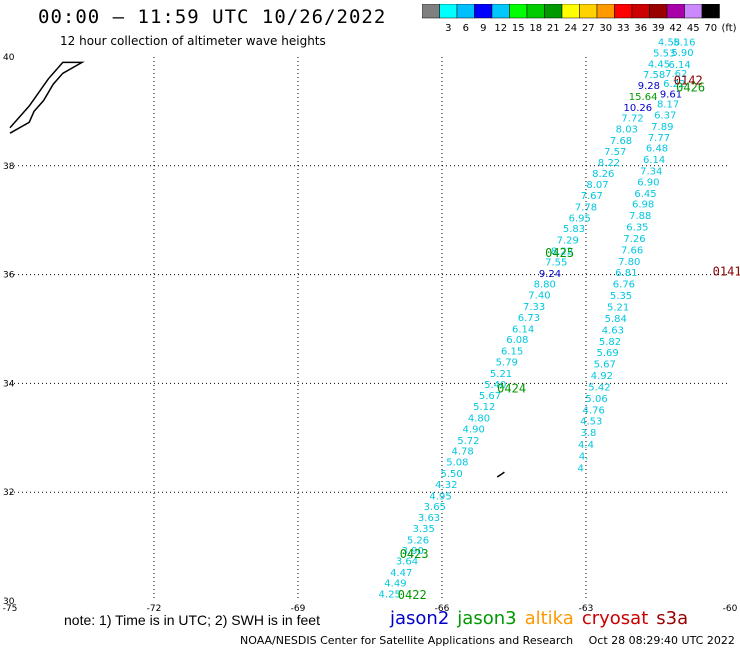 The height and width of the screenshot is (650, 740). Describe the element at coordinates (574, 229) in the screenshot. I see `swh-value: 5.83` at that location.